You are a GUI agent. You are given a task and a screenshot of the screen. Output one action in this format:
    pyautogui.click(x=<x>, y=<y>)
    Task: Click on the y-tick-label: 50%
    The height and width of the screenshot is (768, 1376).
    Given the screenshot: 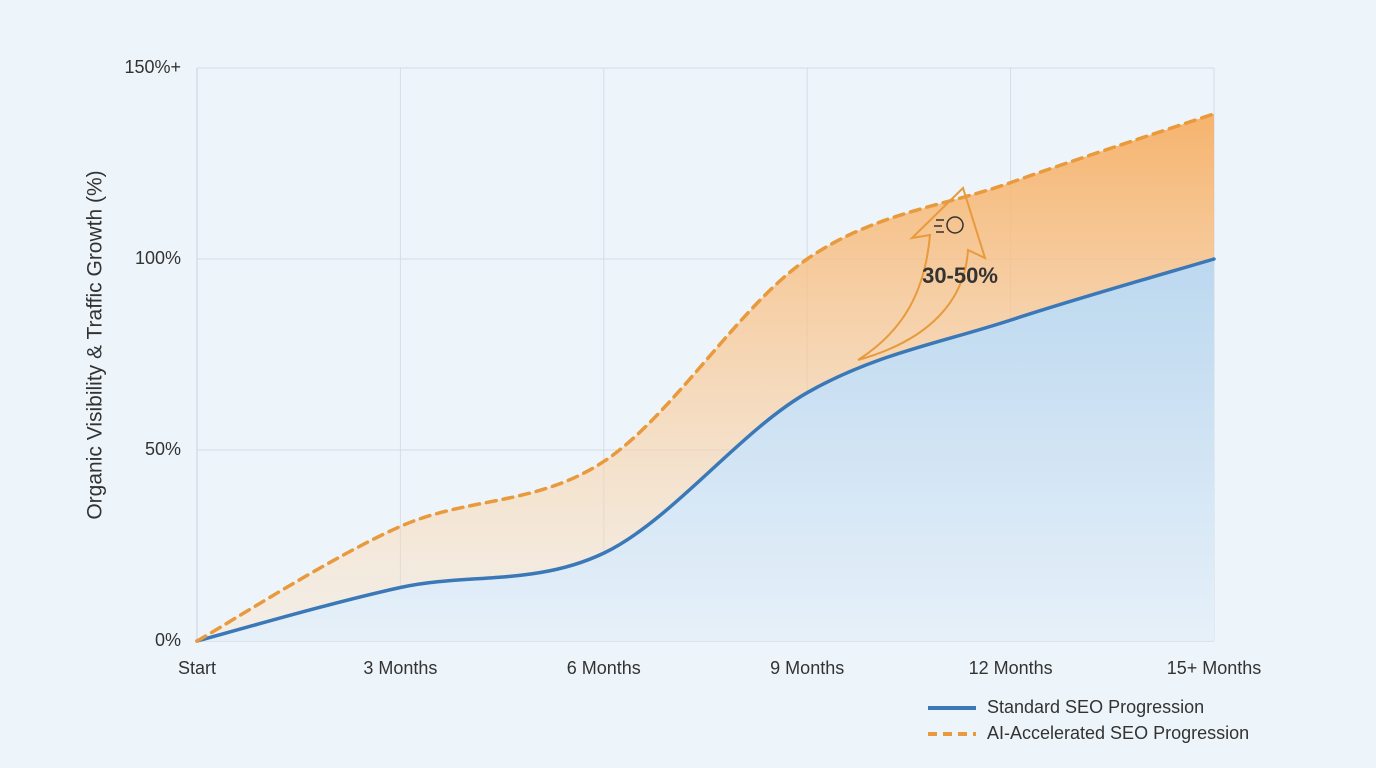 What is the action you would take?
    pyautogui.click(x=163, y=449)
    